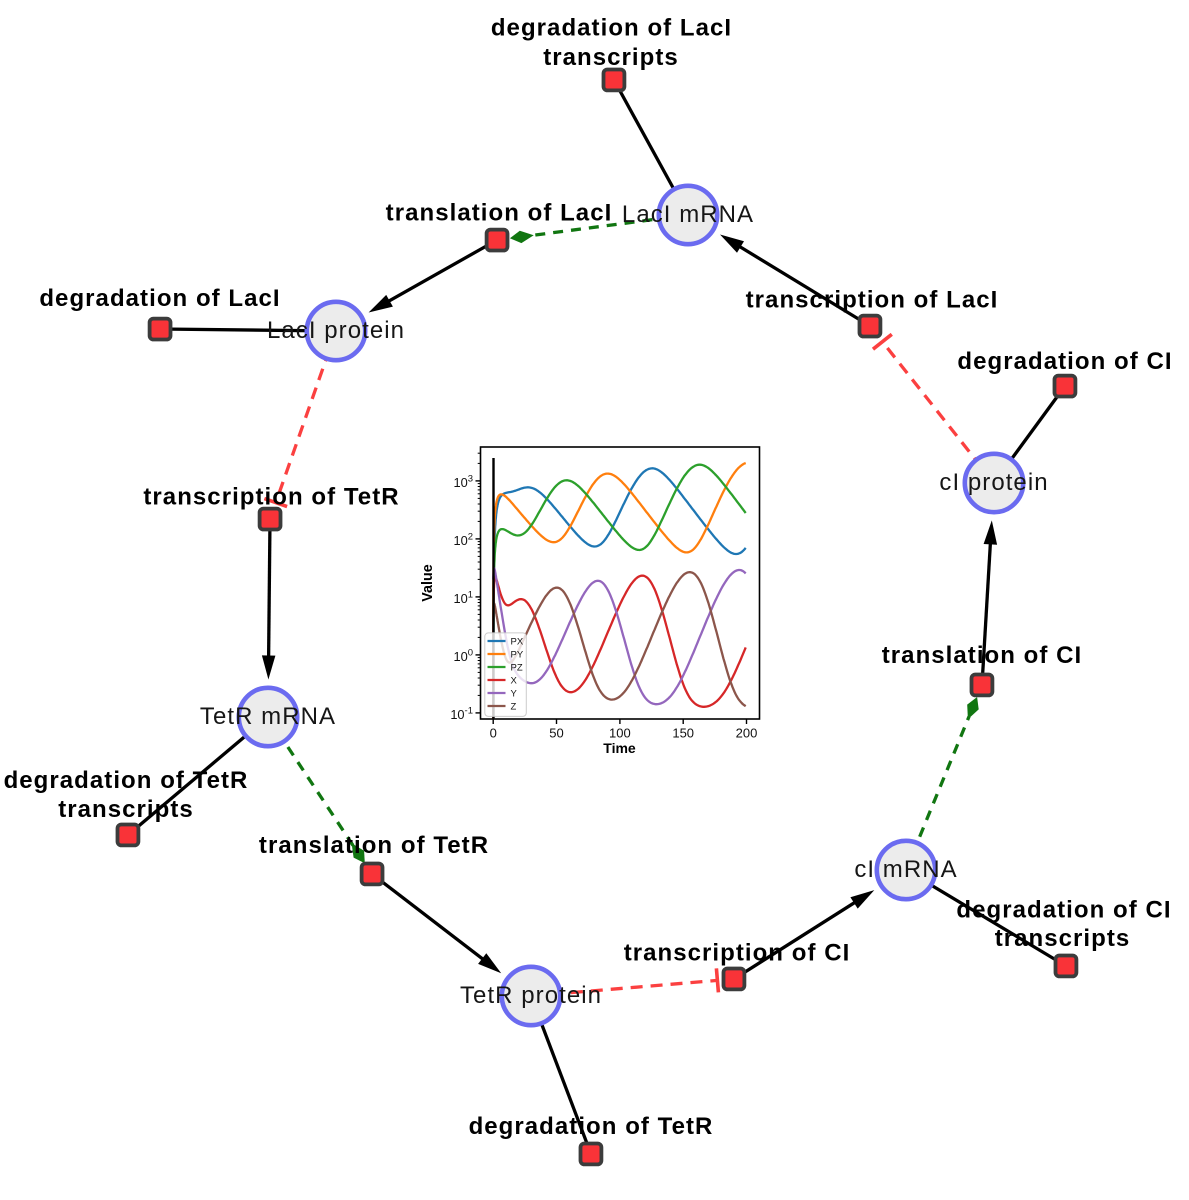 The image size is (1189, 1200). Describe the element at coordinates (517, 654) in the screenshot. I see `svg-text: PY` at that location.